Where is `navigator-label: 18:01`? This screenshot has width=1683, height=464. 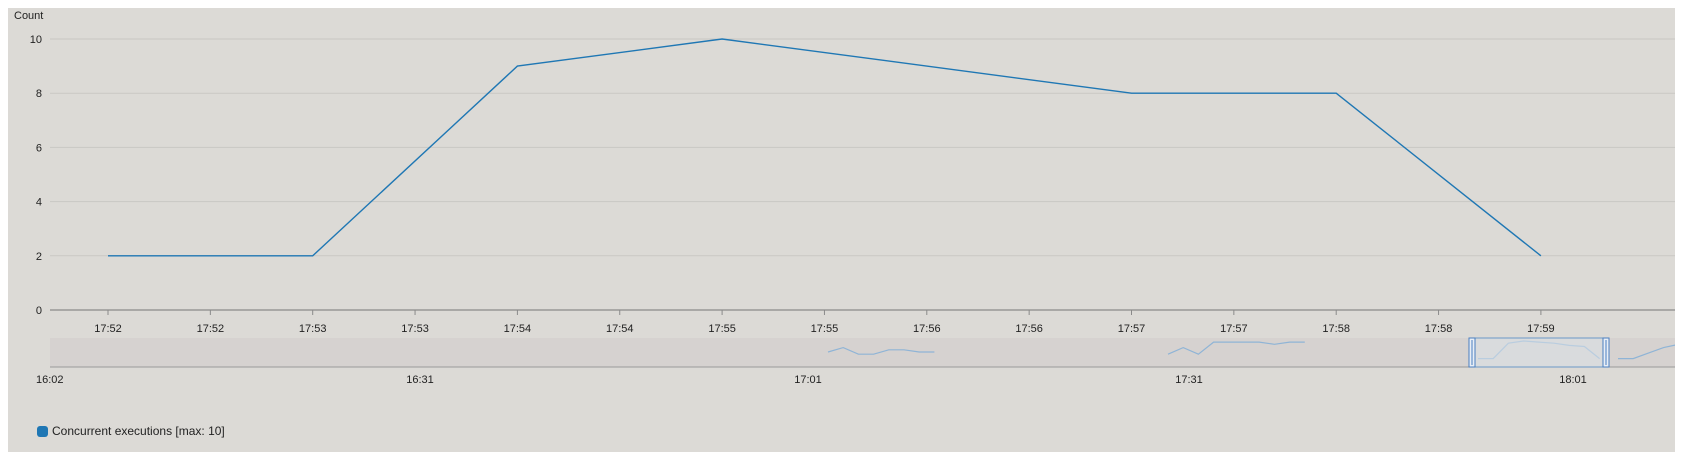
navigator-label: 18:01 is located at coordinates (1573, 380).